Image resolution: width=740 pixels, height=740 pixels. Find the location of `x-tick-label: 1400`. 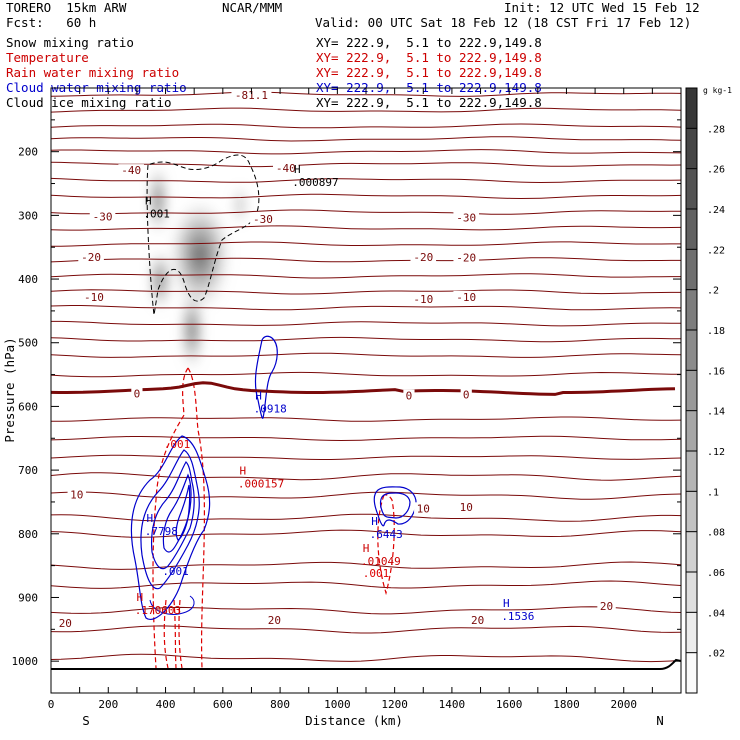

x-tick-label: 1400 is located at coordinates (452, 704).